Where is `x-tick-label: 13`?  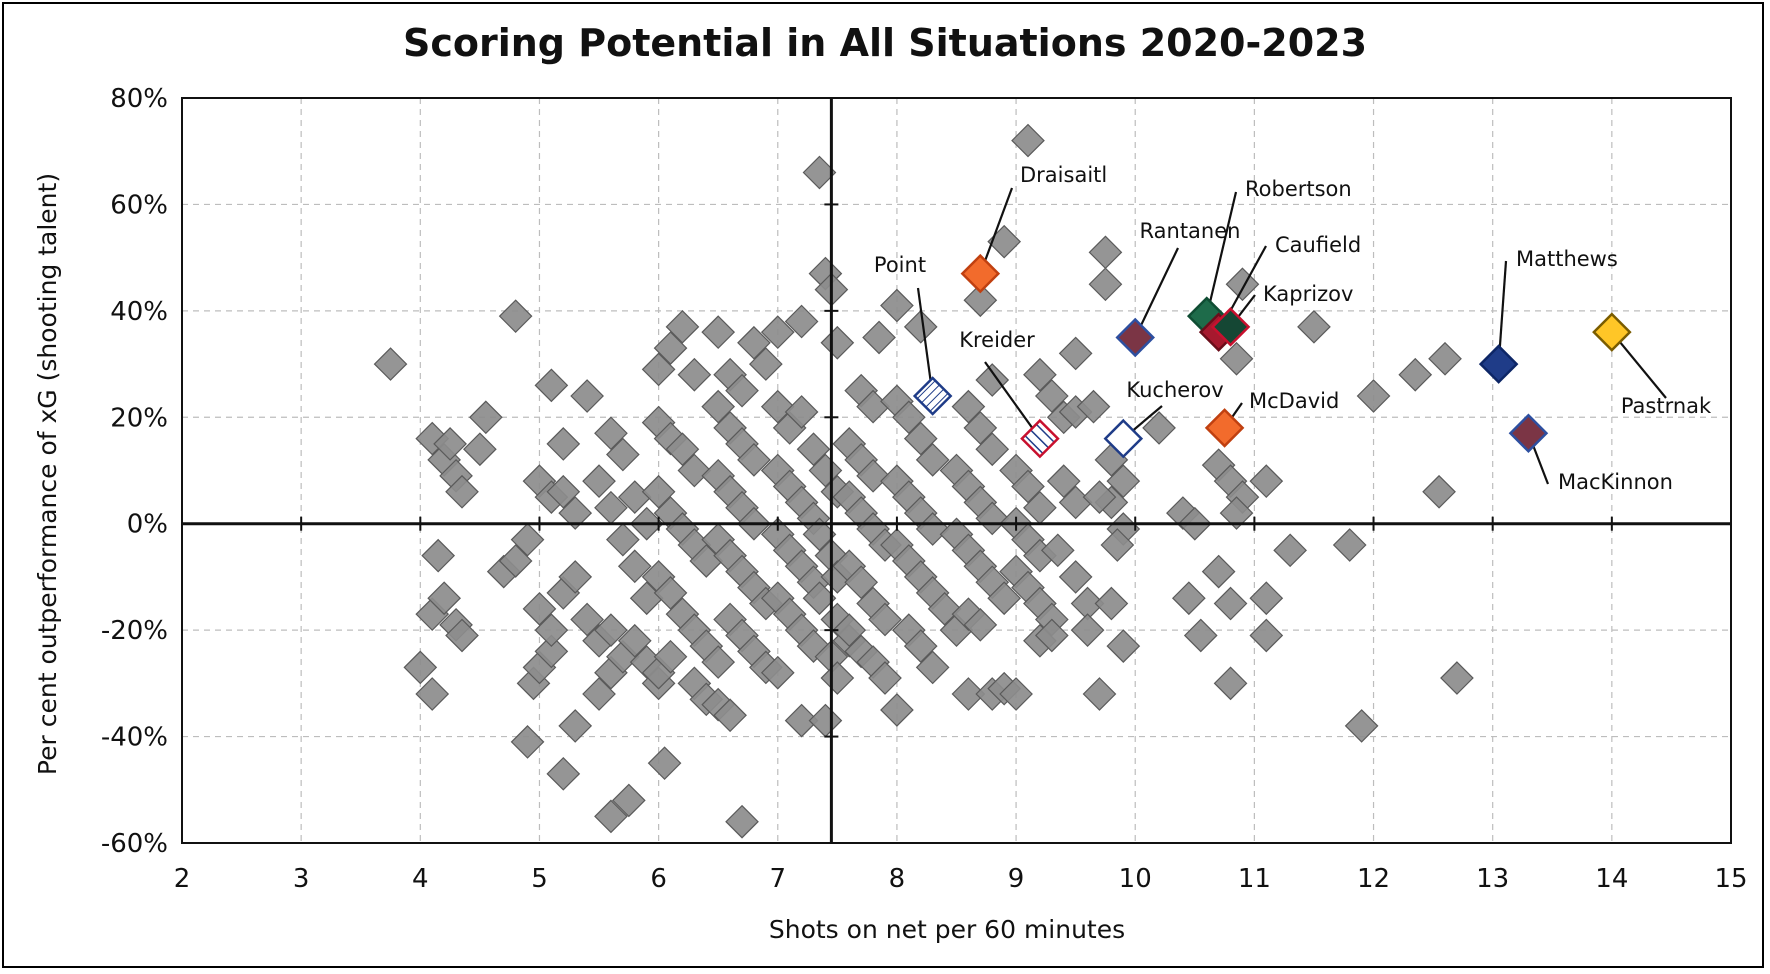
x-tick-label: 13 is located at coordinates (1492, 879).